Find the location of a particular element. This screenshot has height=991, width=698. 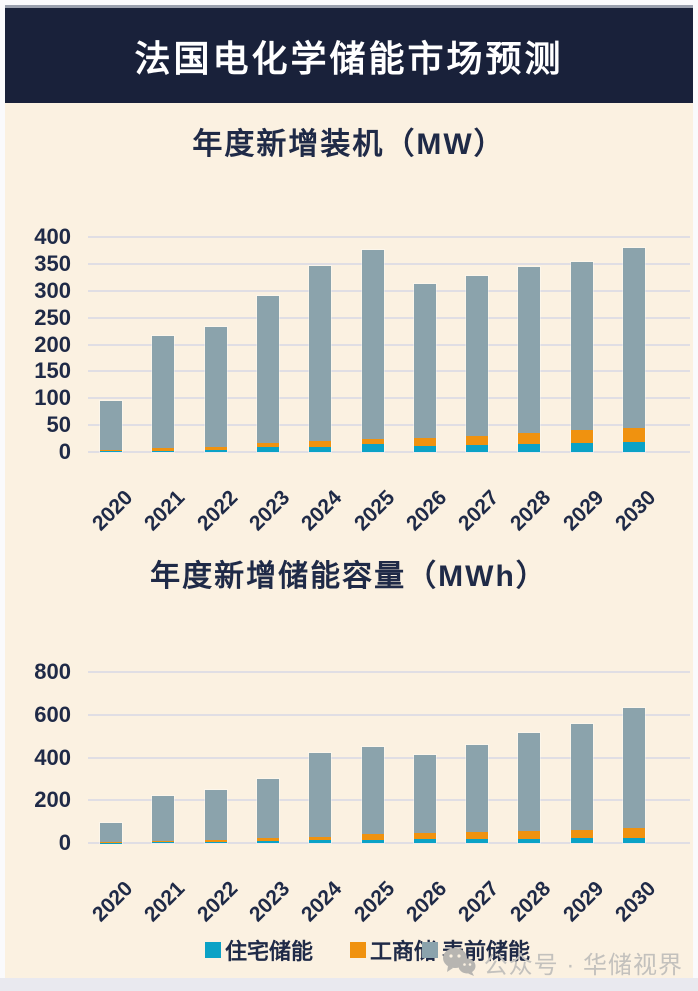

y-axis-tick-label: 250 is located at coordinates (52, 317).